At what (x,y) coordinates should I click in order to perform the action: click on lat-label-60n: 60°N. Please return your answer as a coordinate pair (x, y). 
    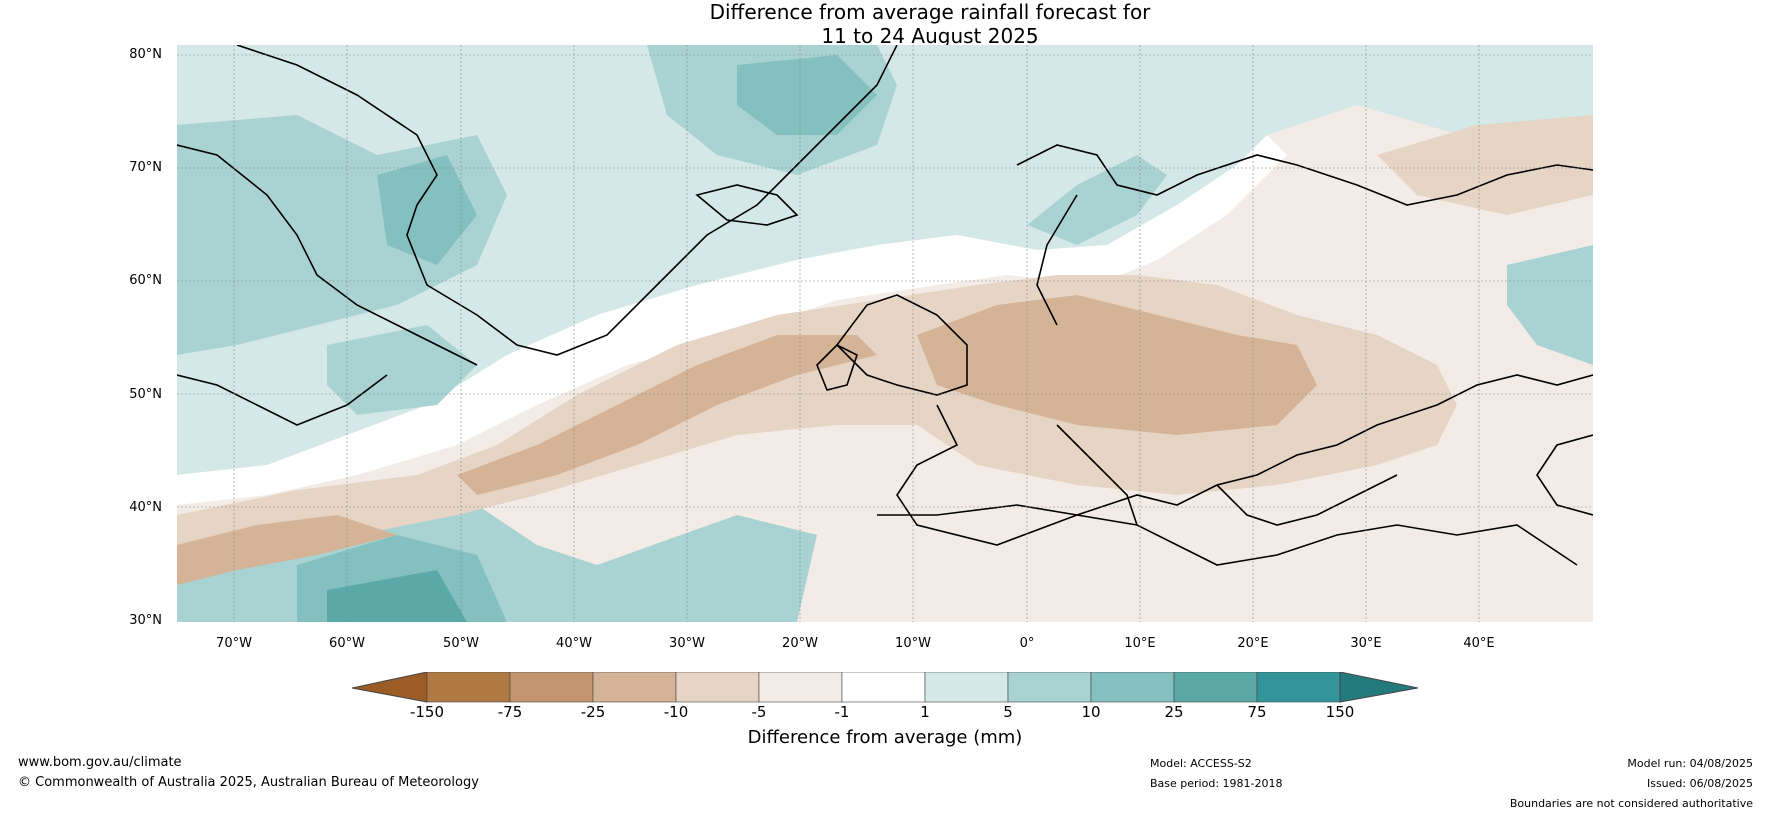
    Looking at the image, I should click on (145, 280).